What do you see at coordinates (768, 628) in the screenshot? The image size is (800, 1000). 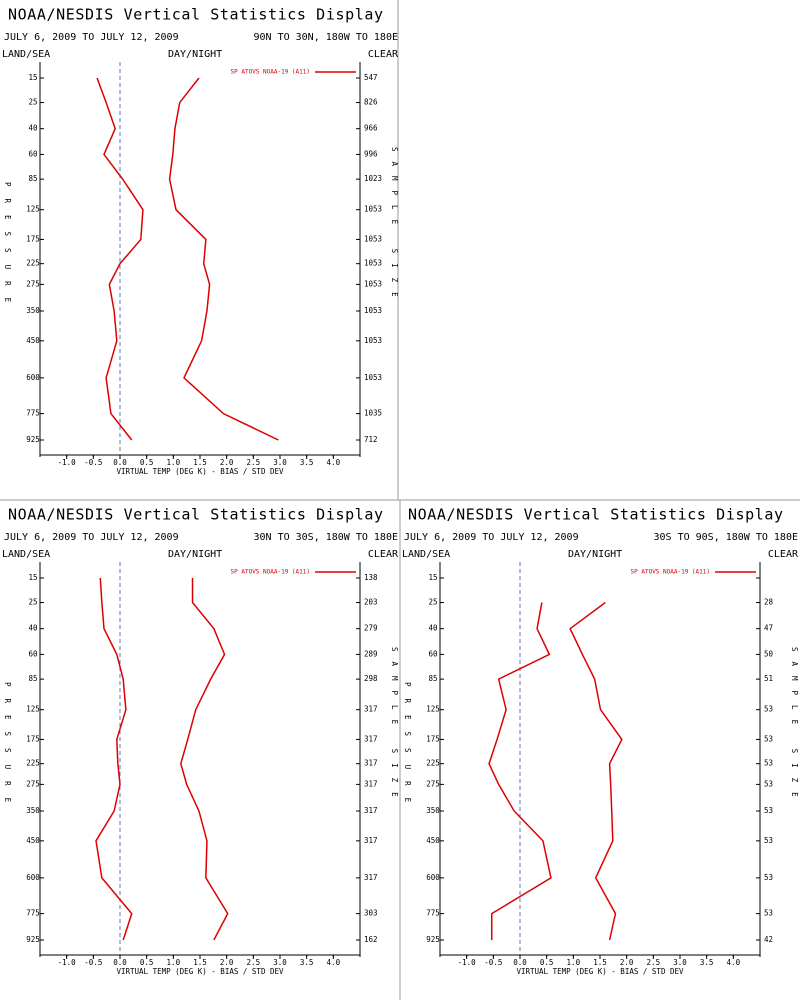 I see `sample-size: 47` at bounding box center [768, 628].